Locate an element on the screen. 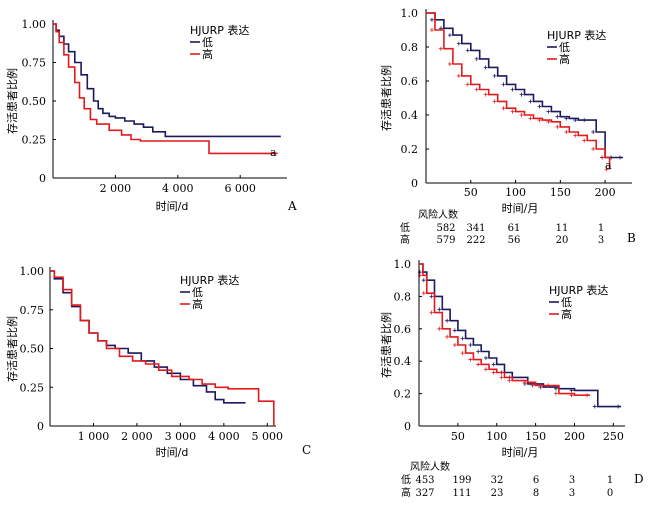 This screenshot has height=507, width=649. x-tick-label: 150 is located at coordinates (535, 436).